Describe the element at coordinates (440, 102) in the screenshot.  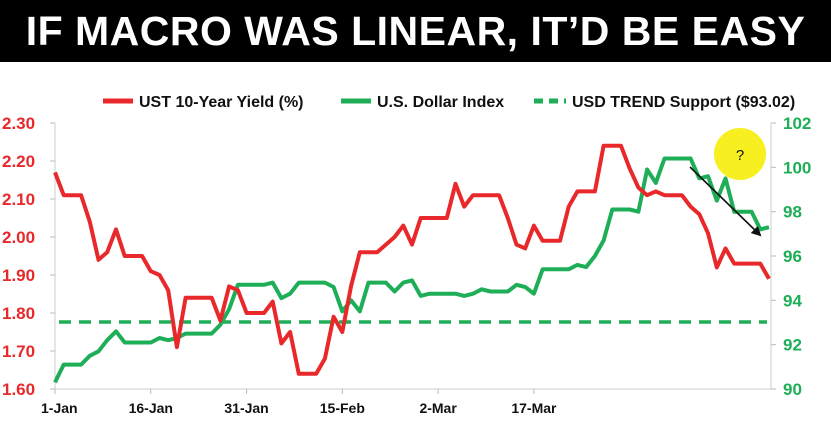
I see `legend-label-dollar: U.S. Dollar Index` at that location.